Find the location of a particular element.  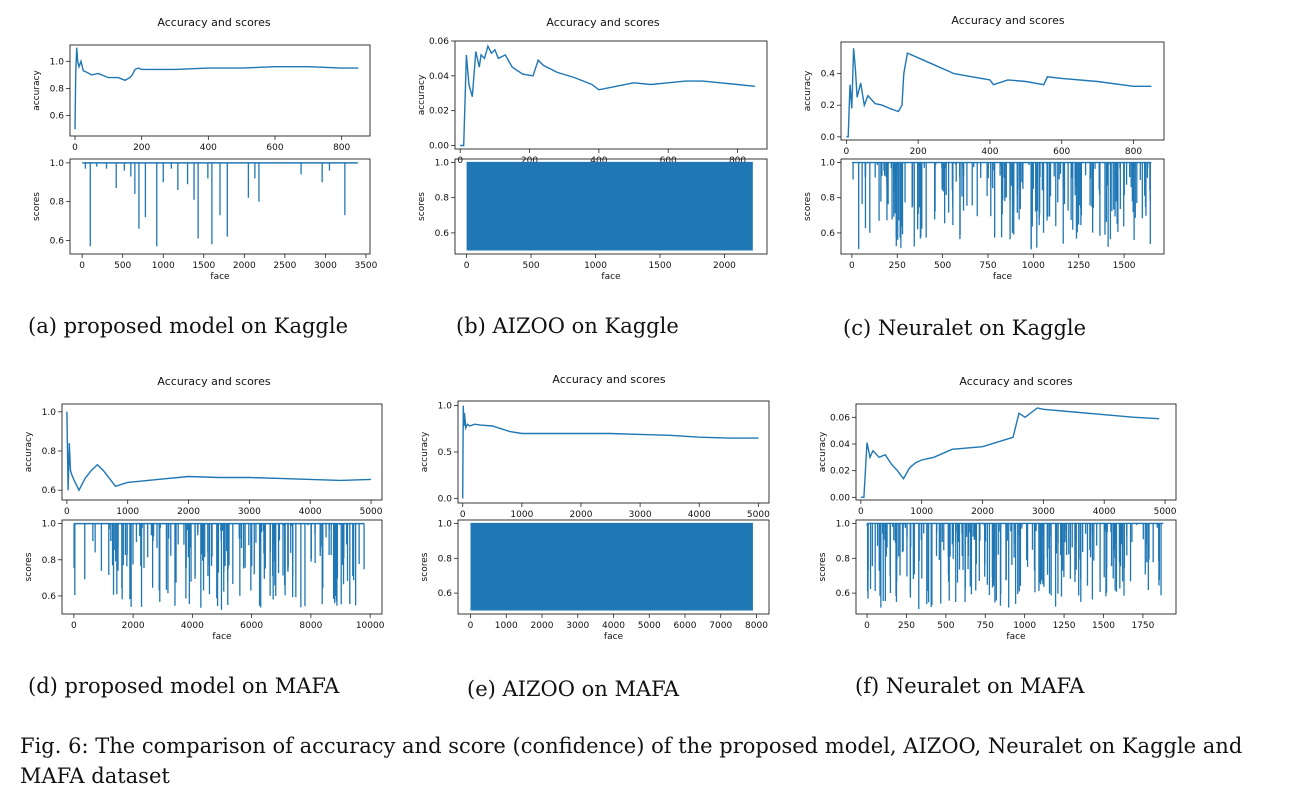

scores-a-xtick-label: 500 is located at coordinates (122, 266).